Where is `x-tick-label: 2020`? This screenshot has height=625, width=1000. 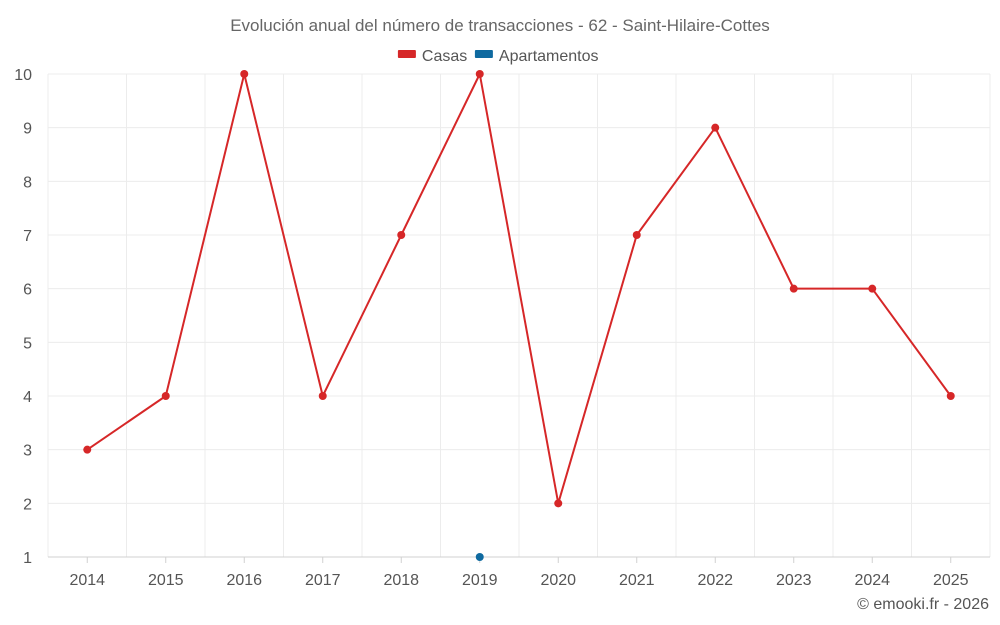 x-tick-label: 2020 is located at coordinates (558, 580).